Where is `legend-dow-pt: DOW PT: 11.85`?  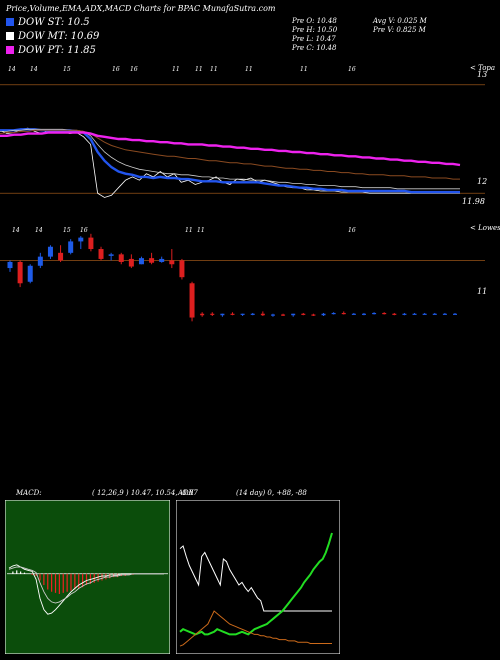
legend-dow-pt: DOW PT: 11.85 is located at coordinates (51, 50).